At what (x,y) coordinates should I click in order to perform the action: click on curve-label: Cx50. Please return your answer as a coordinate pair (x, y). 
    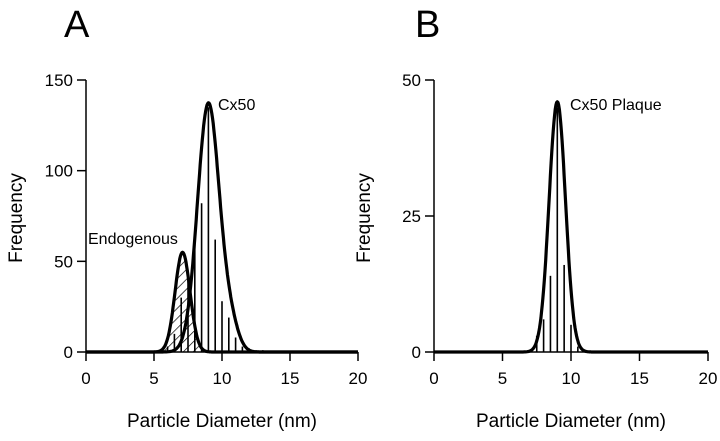
    Looking at the image, I should click on (236, 105).